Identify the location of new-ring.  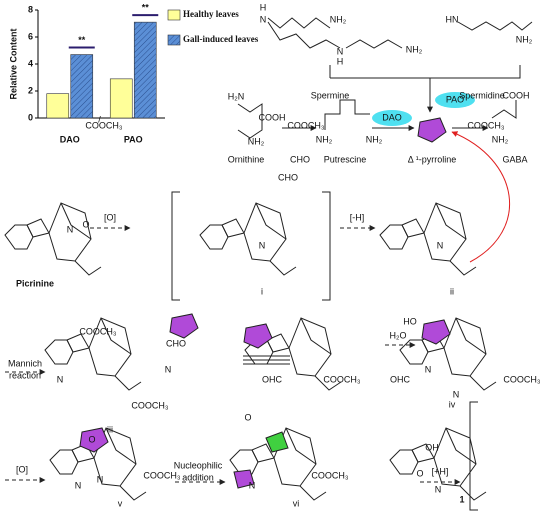
(277, 442).